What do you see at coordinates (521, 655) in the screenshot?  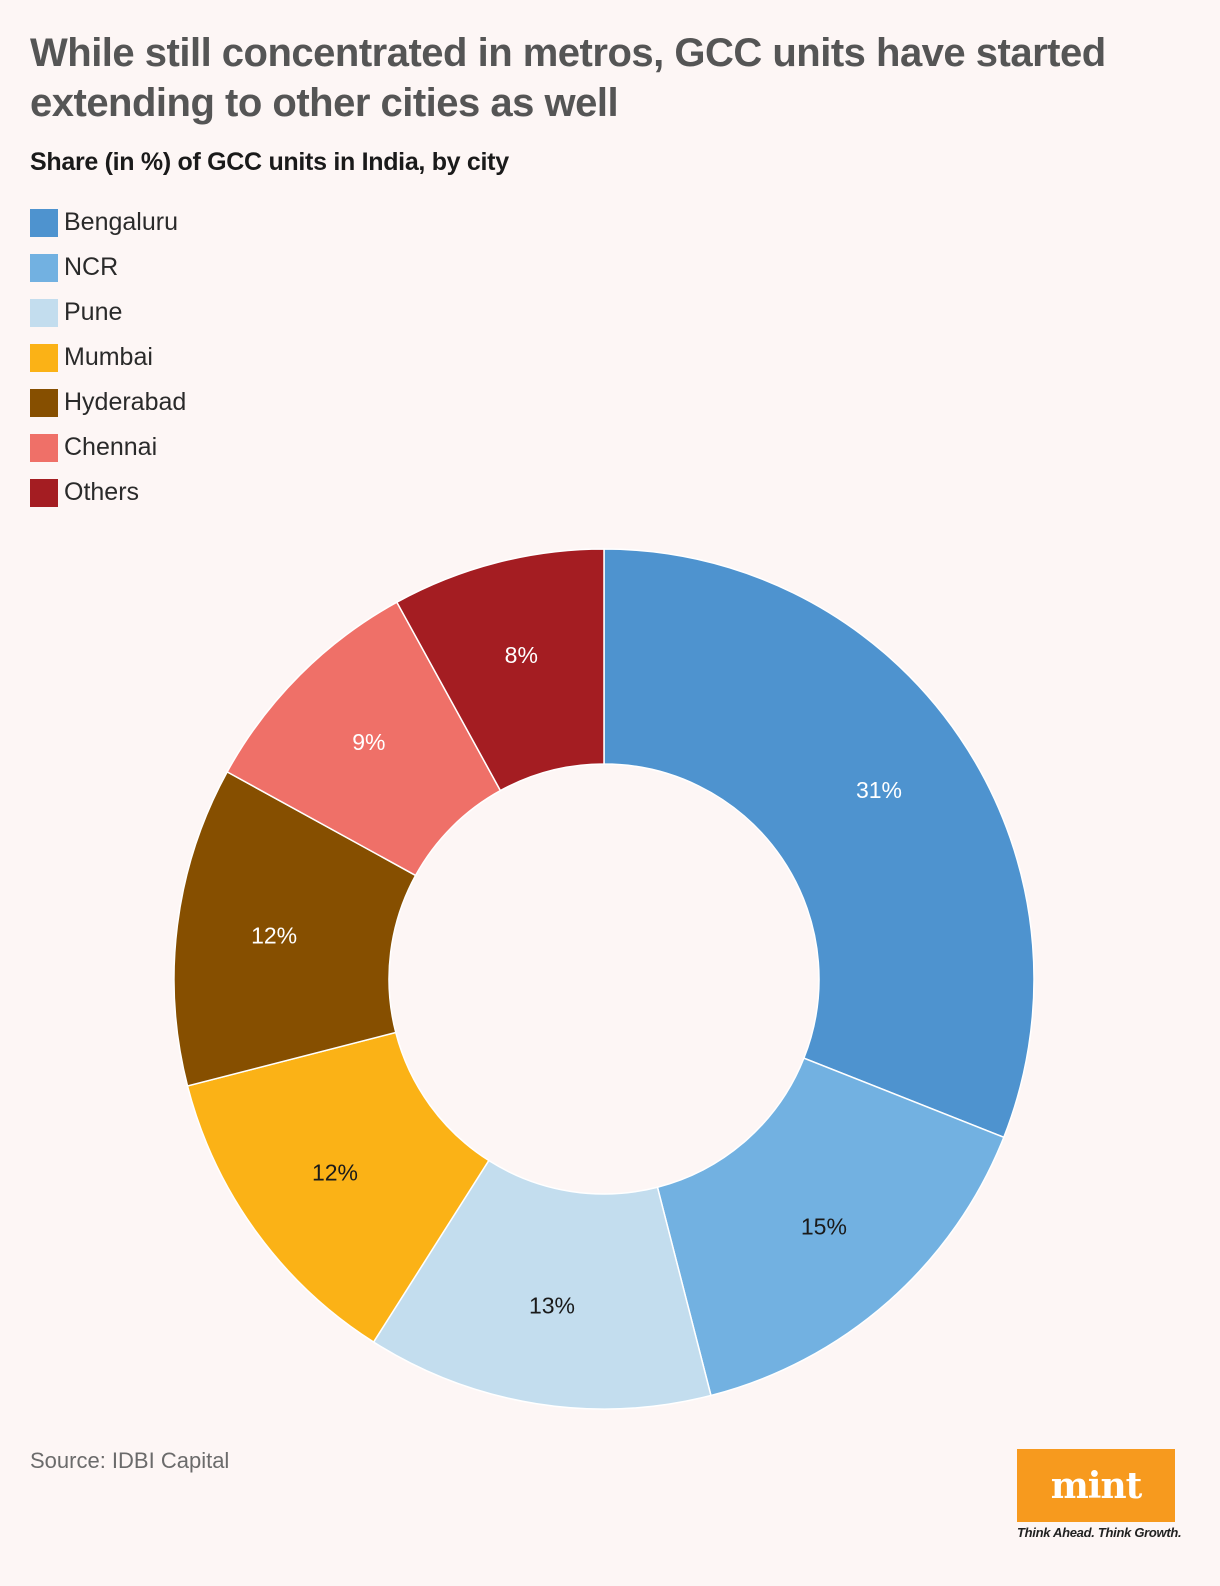 I see `slice-label-others: 8%` at bounding box center [521, 655].